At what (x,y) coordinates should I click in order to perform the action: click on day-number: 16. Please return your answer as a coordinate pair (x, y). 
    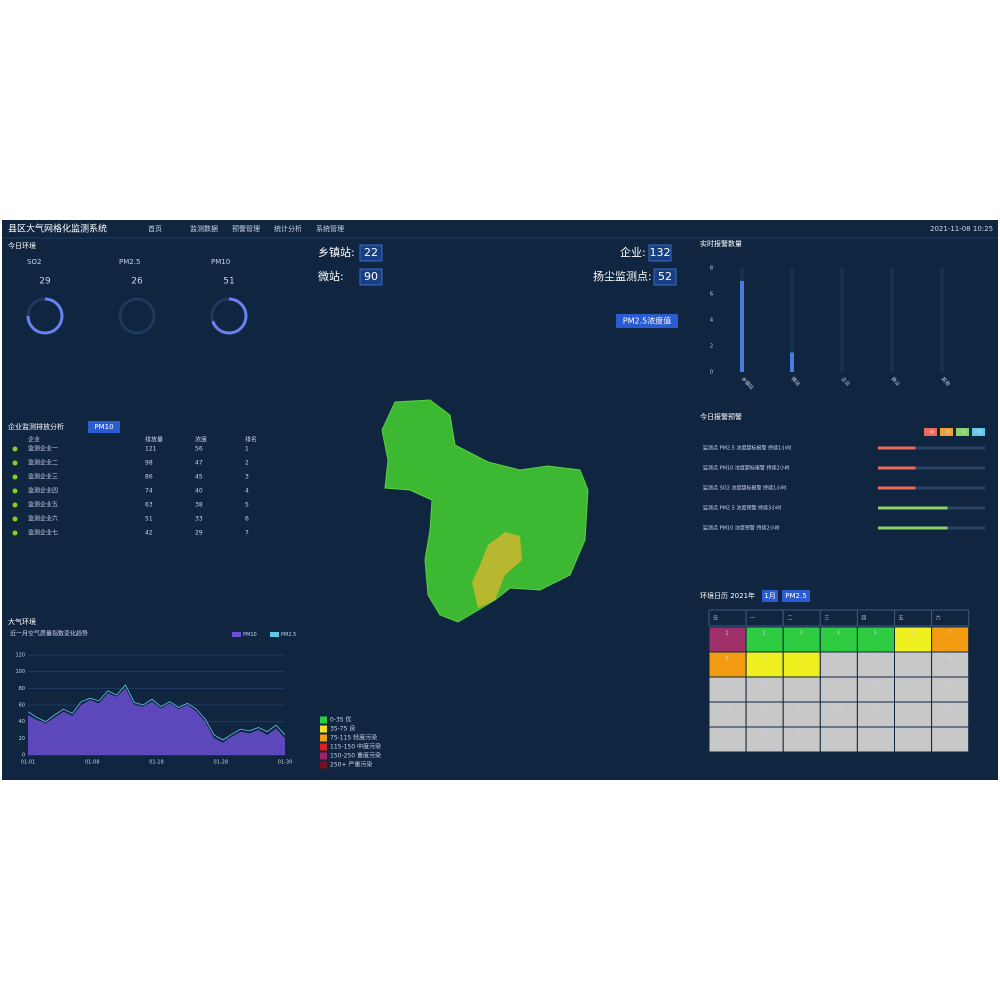
    Looking at the image, I should click on (764, 684).